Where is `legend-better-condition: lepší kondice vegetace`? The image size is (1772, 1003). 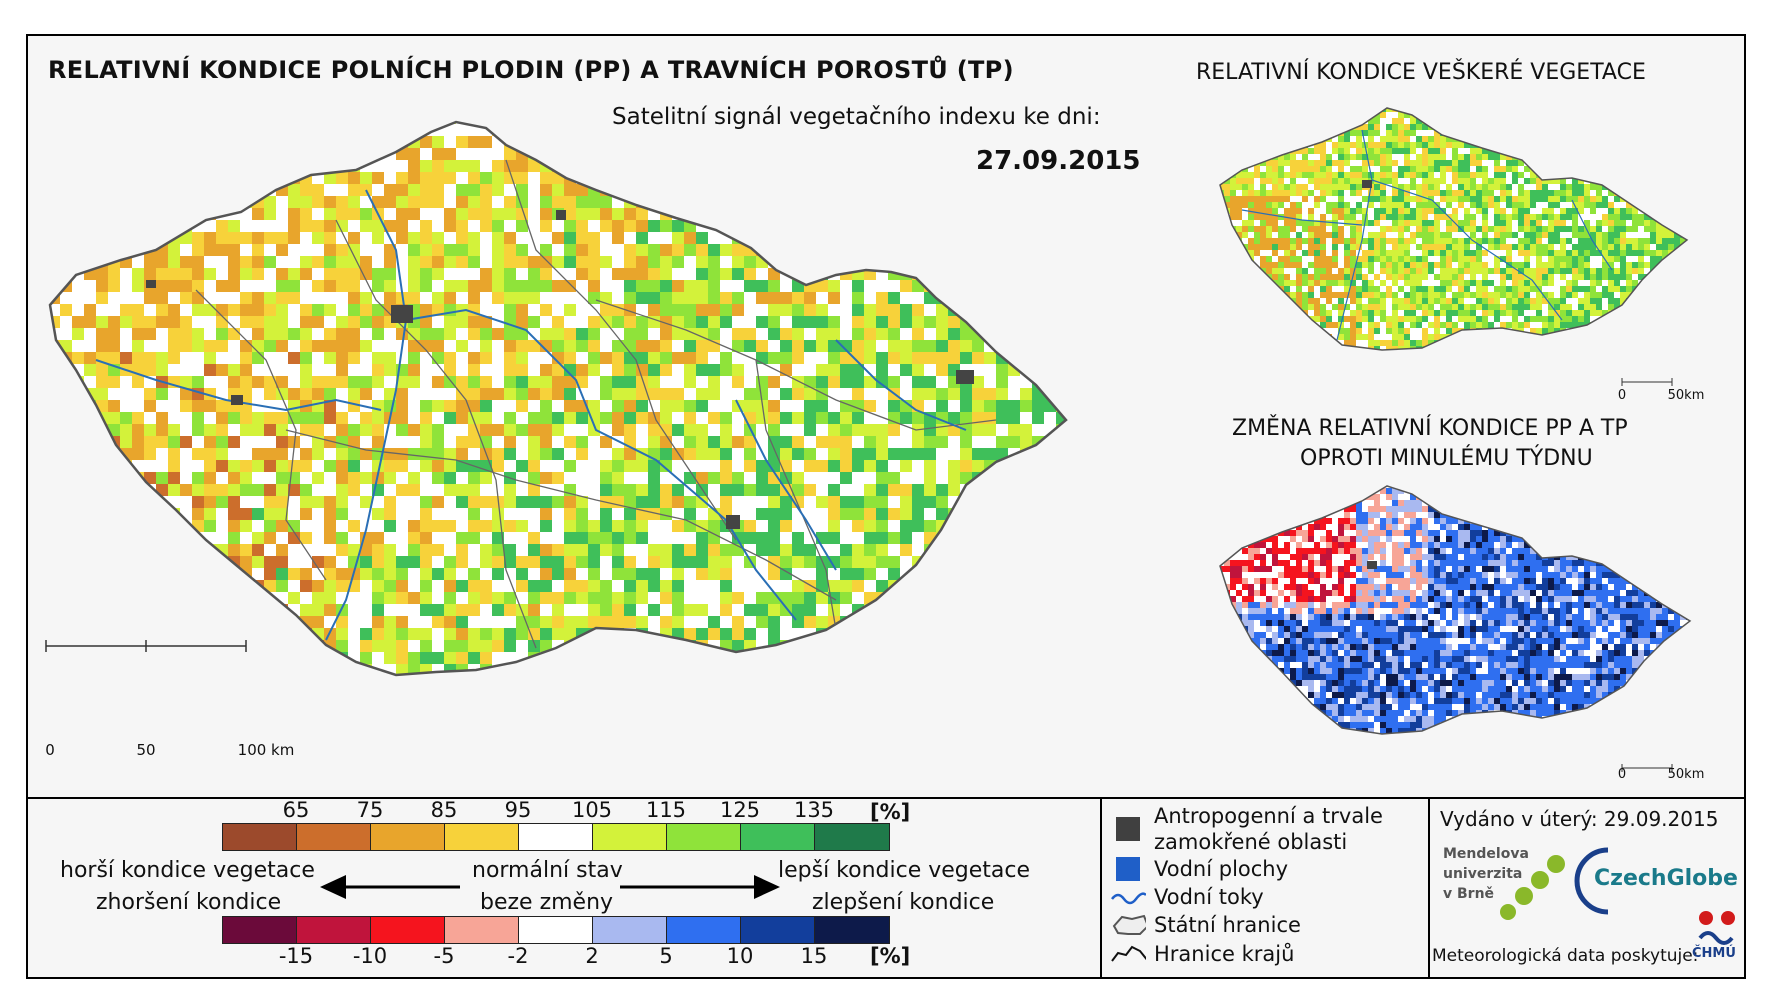
legend-better-condition: lepší kondice vegetace is located at coordinates (904, 870).